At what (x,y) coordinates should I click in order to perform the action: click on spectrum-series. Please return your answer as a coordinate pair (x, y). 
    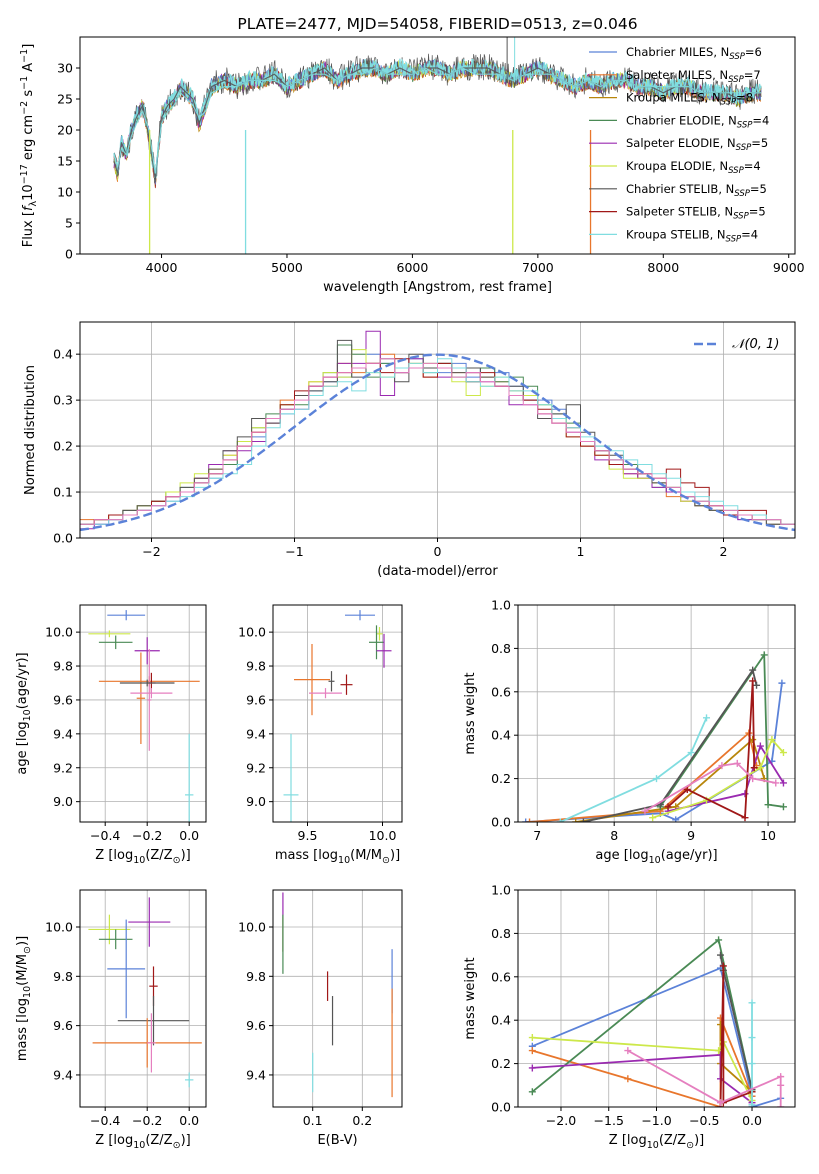
    Looking at the image, I should click on (437, 120).